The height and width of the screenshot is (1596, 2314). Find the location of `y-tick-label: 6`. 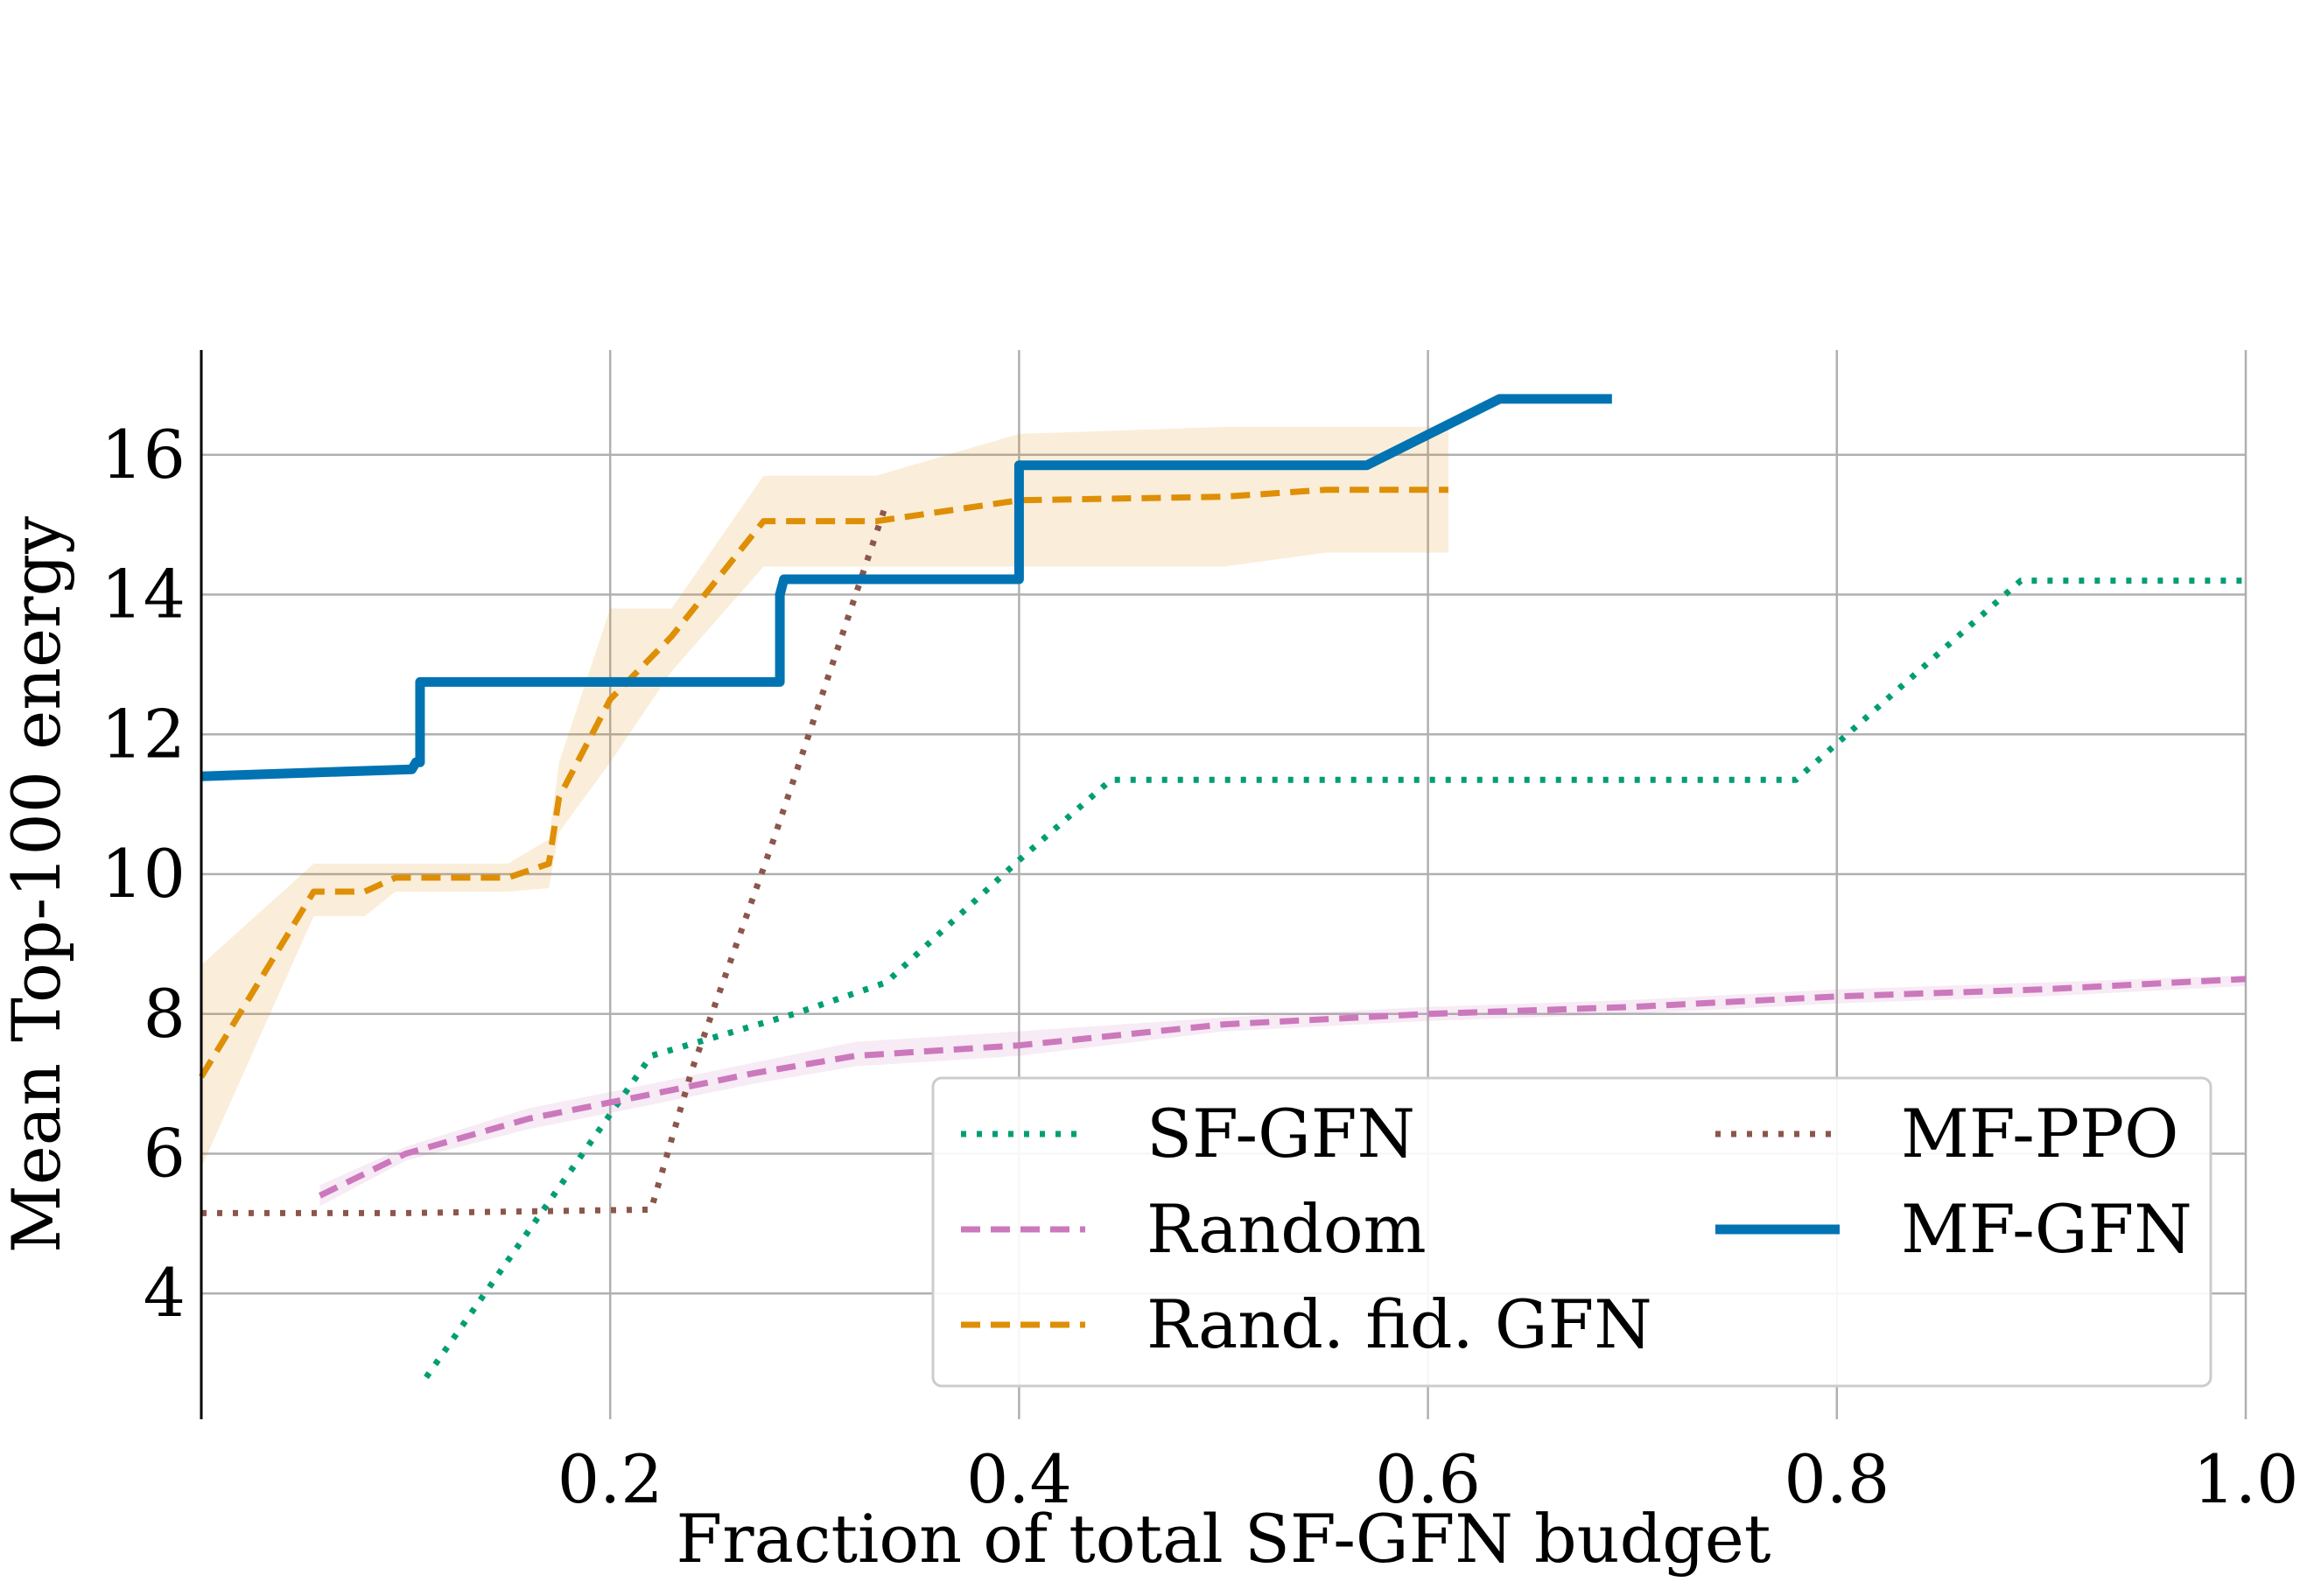

y-tick-label: 6 is located at coordinates (165, 1153).